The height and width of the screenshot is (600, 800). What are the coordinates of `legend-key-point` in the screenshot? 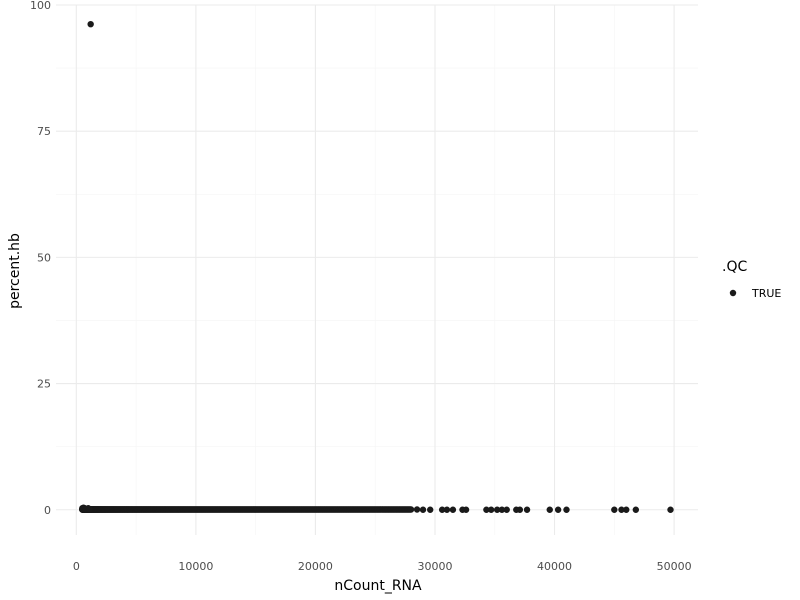 It's located at (733, 293).